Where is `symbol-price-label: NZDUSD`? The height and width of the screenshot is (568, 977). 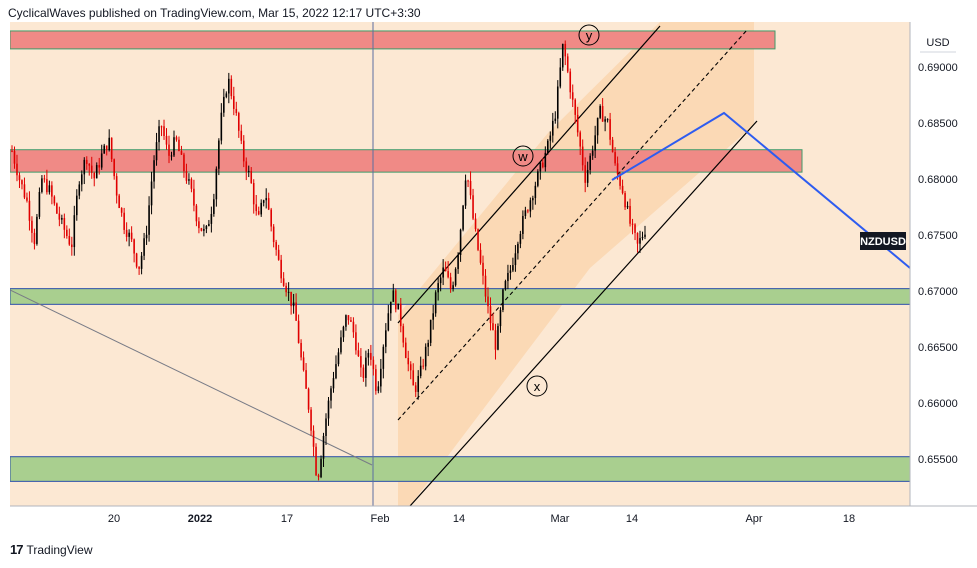
symbol-price-label: NZDUSD is located at coordinates (883, 241).